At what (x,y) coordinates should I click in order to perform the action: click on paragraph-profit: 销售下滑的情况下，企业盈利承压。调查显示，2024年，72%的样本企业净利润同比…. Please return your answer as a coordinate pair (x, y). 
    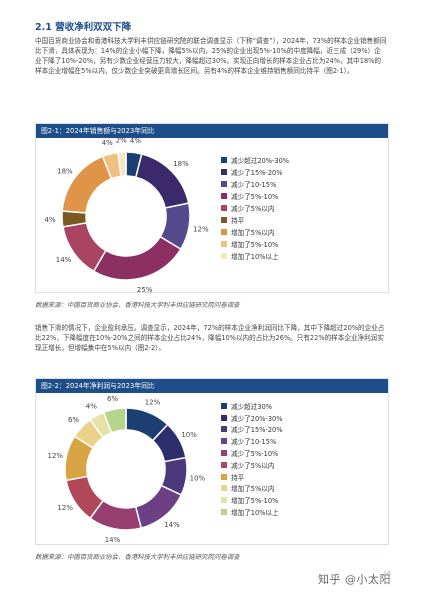
    Looking at the image, I should click on (210, 338).